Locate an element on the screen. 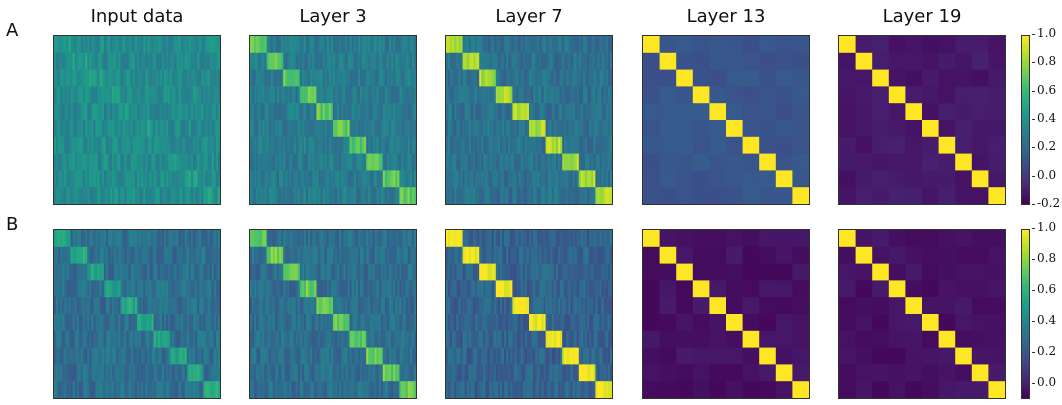  title-input-data: Input data is located at coordinates (137, 16).